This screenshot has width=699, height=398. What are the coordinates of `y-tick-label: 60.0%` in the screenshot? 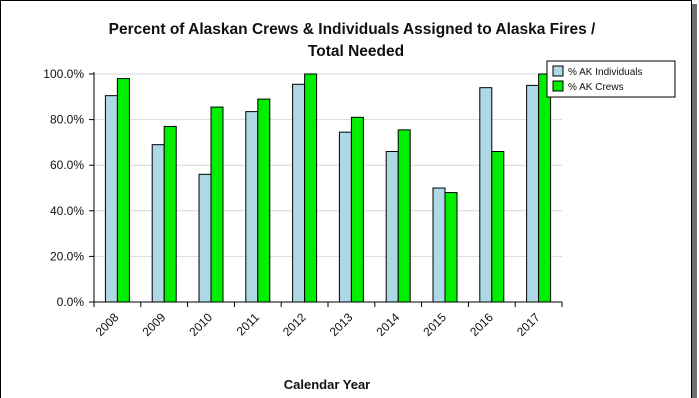 It's located at (67, 165).